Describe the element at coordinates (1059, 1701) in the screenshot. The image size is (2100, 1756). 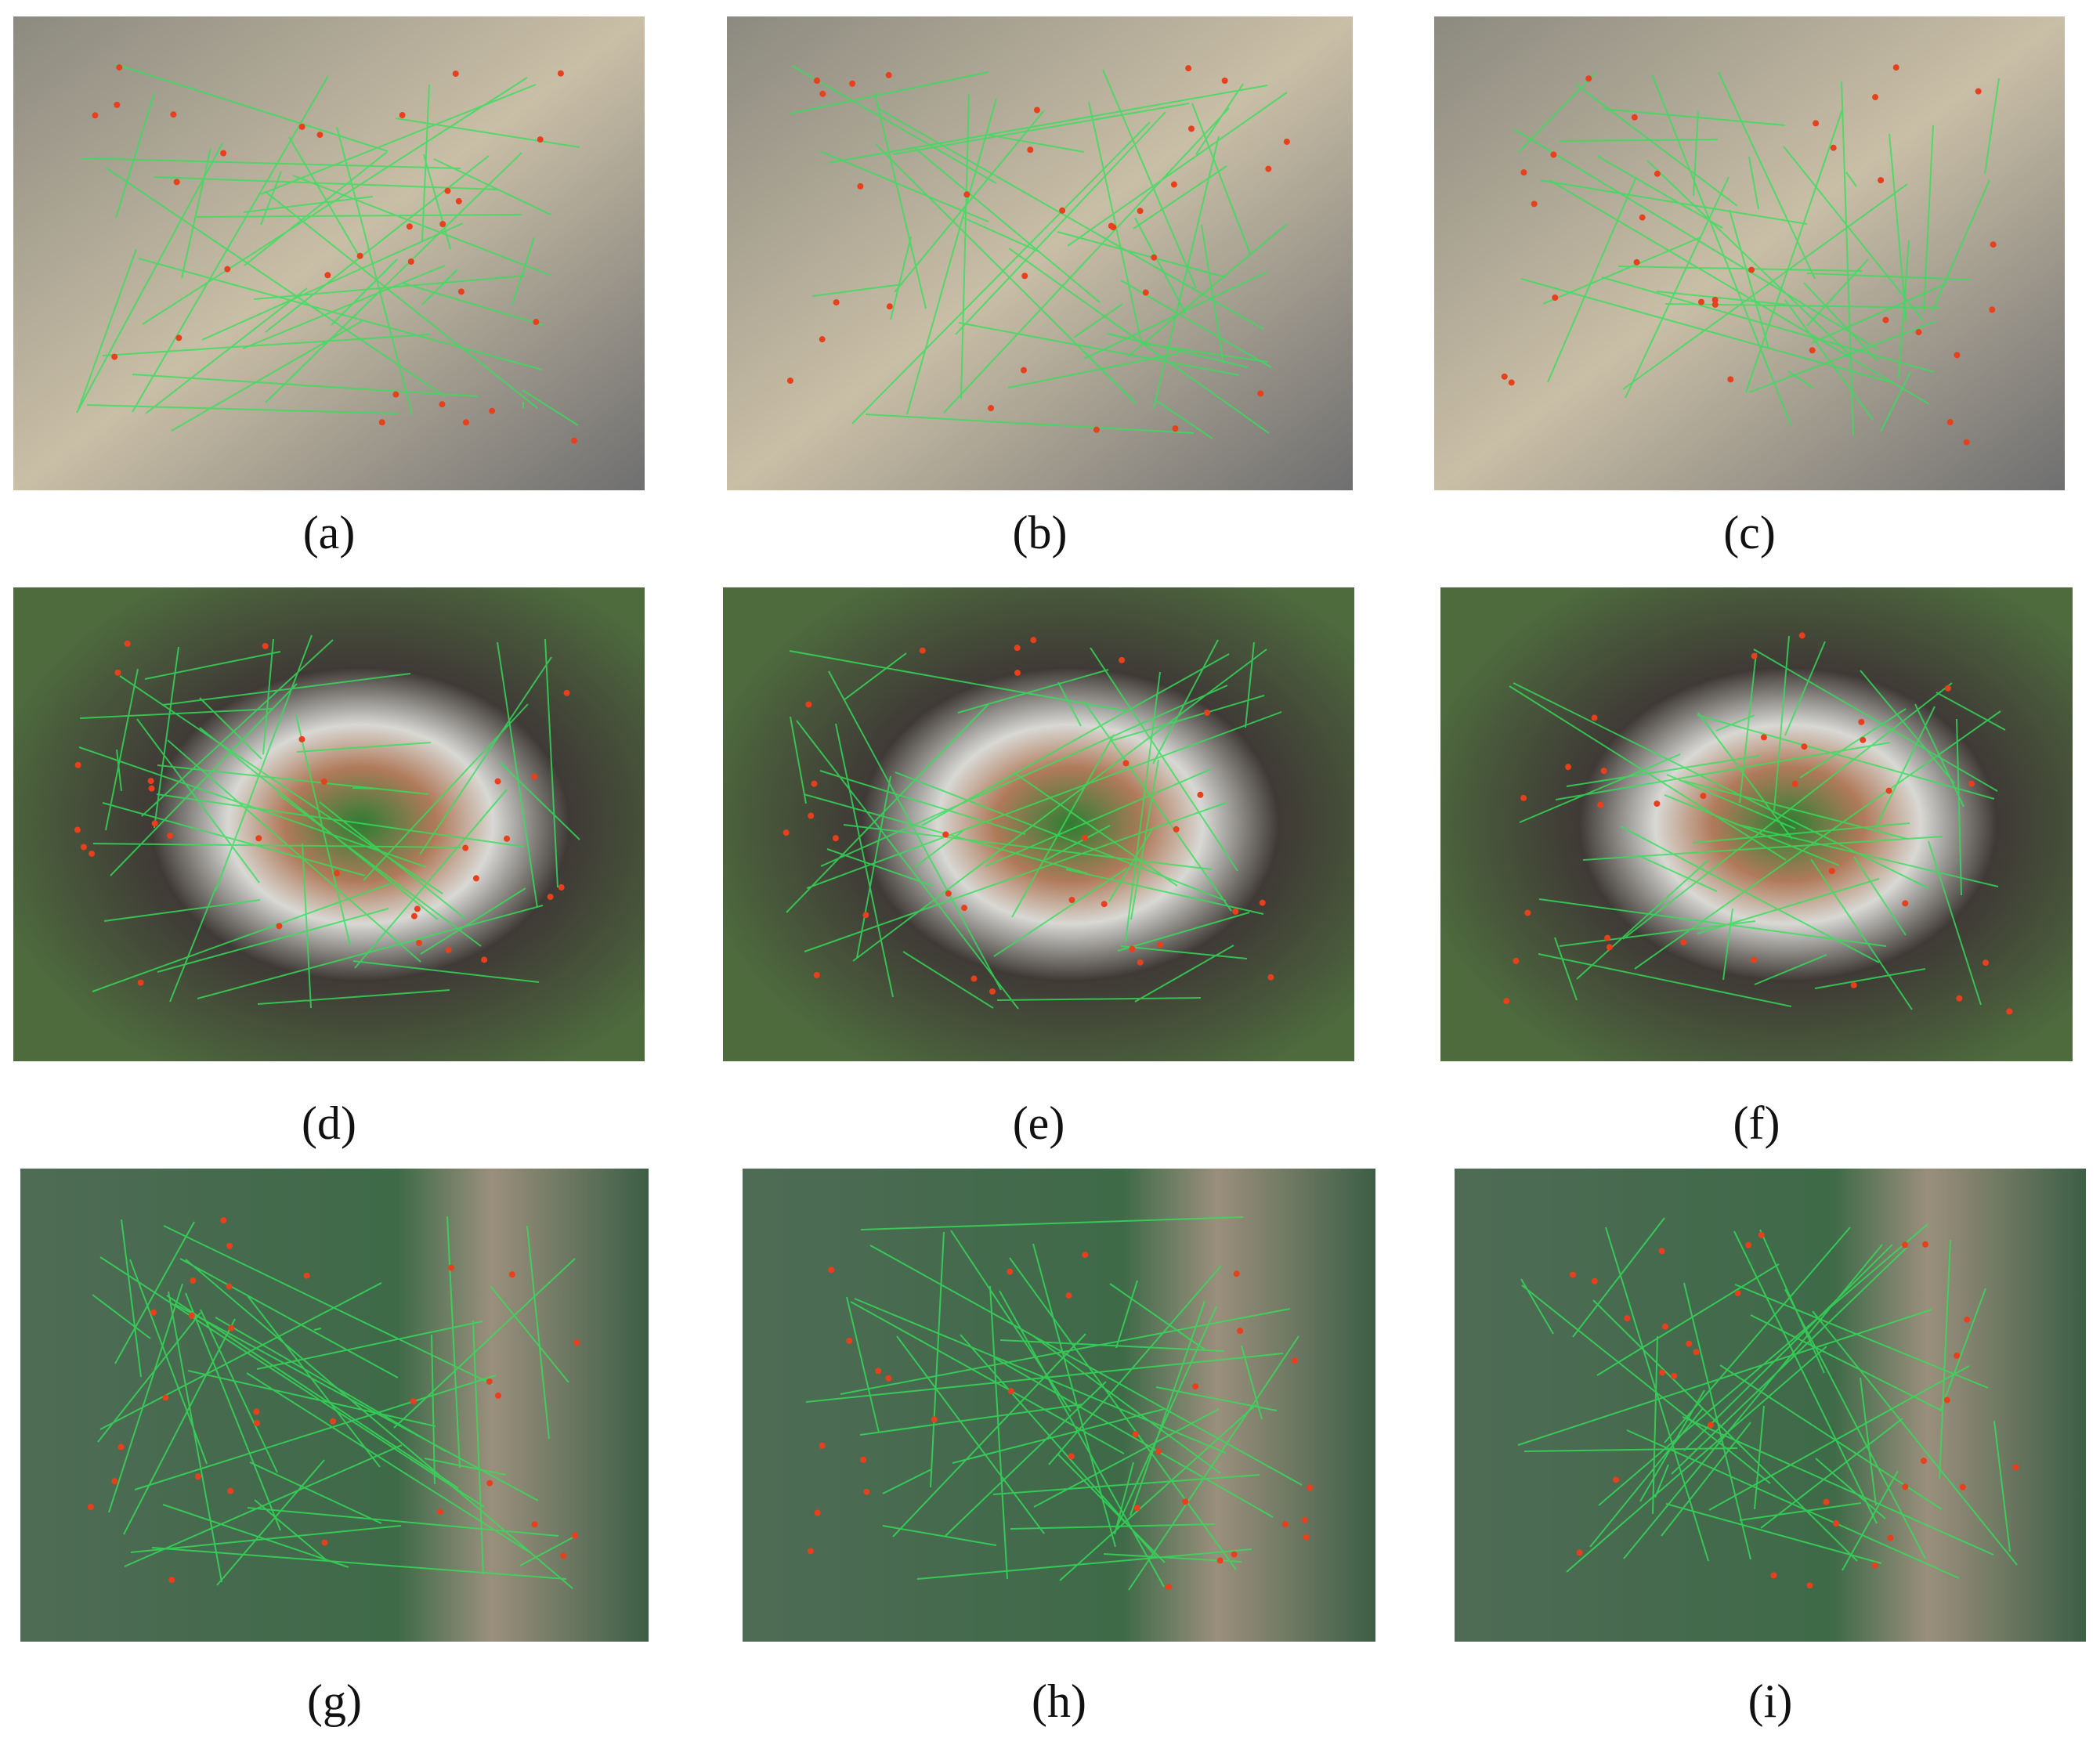
I see `panel-label: (h)` at that location.